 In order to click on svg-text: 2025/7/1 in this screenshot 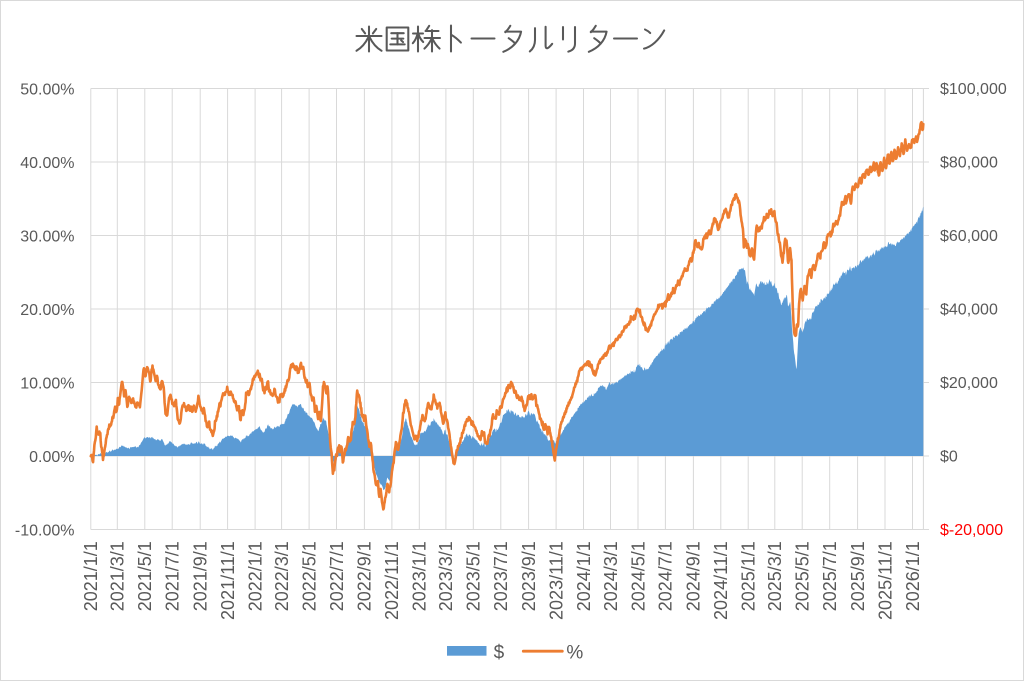, I will do `click(830, 576)`.